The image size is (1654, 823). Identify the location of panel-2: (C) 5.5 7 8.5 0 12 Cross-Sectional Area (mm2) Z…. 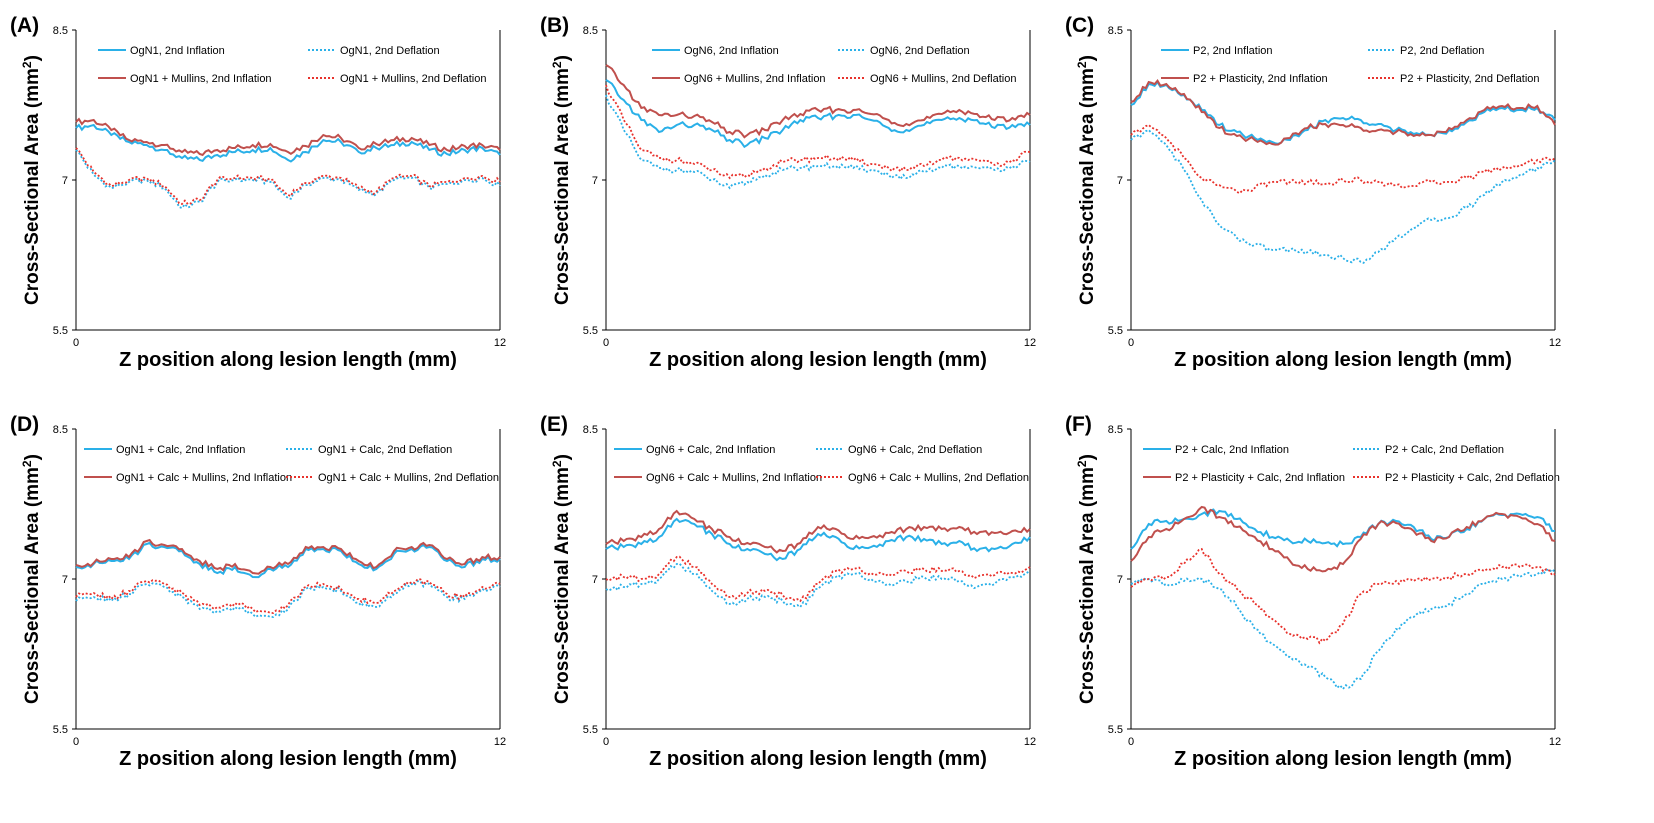
(1313, 192).